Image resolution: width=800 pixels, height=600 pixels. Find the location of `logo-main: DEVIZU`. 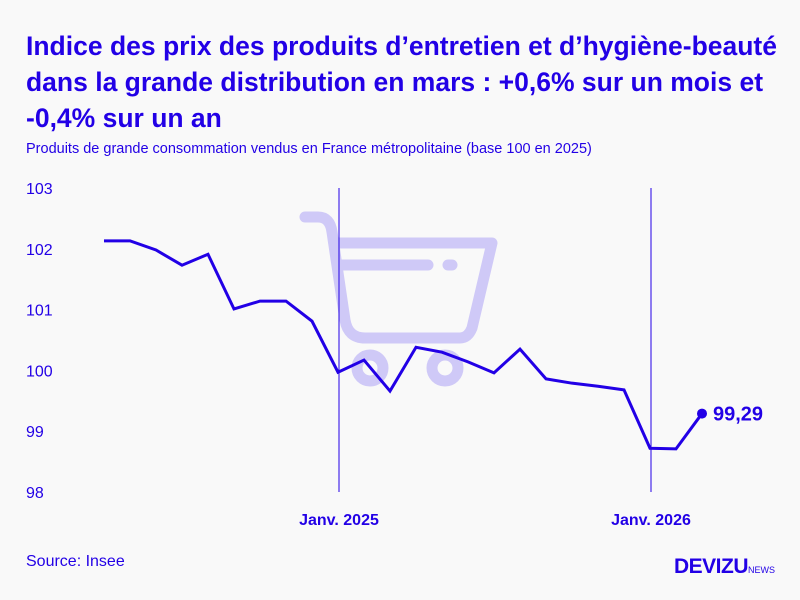

logo-main: DEVIZU is located at coordinates (711, 566).